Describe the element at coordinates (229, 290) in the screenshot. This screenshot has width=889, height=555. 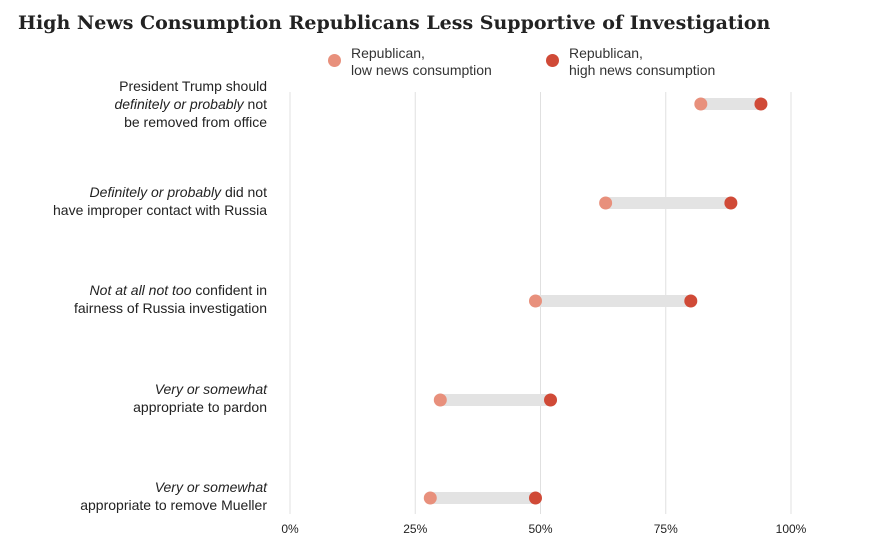
I see `category-label-text: confident in` at that location.